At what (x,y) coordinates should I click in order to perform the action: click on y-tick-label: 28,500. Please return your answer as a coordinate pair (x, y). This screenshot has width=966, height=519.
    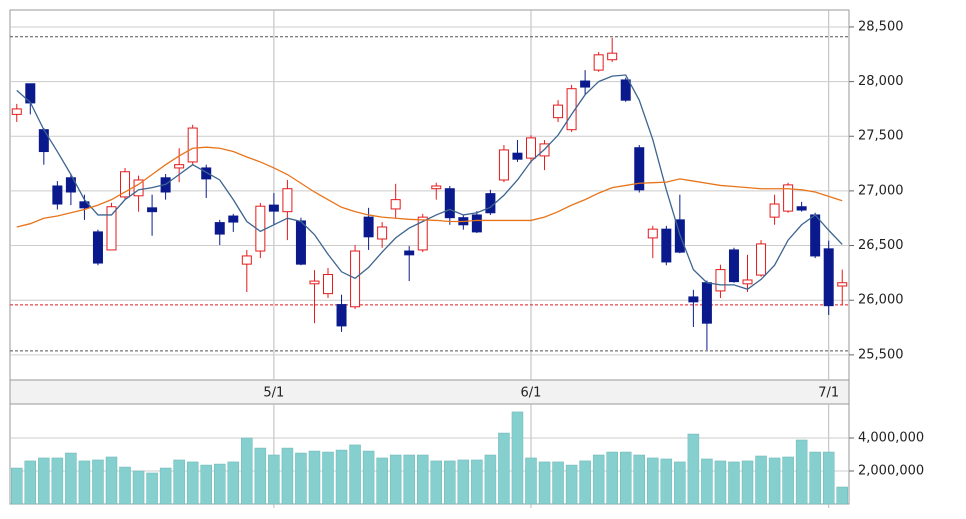
    Looking at the image, I should click on (881, 26).